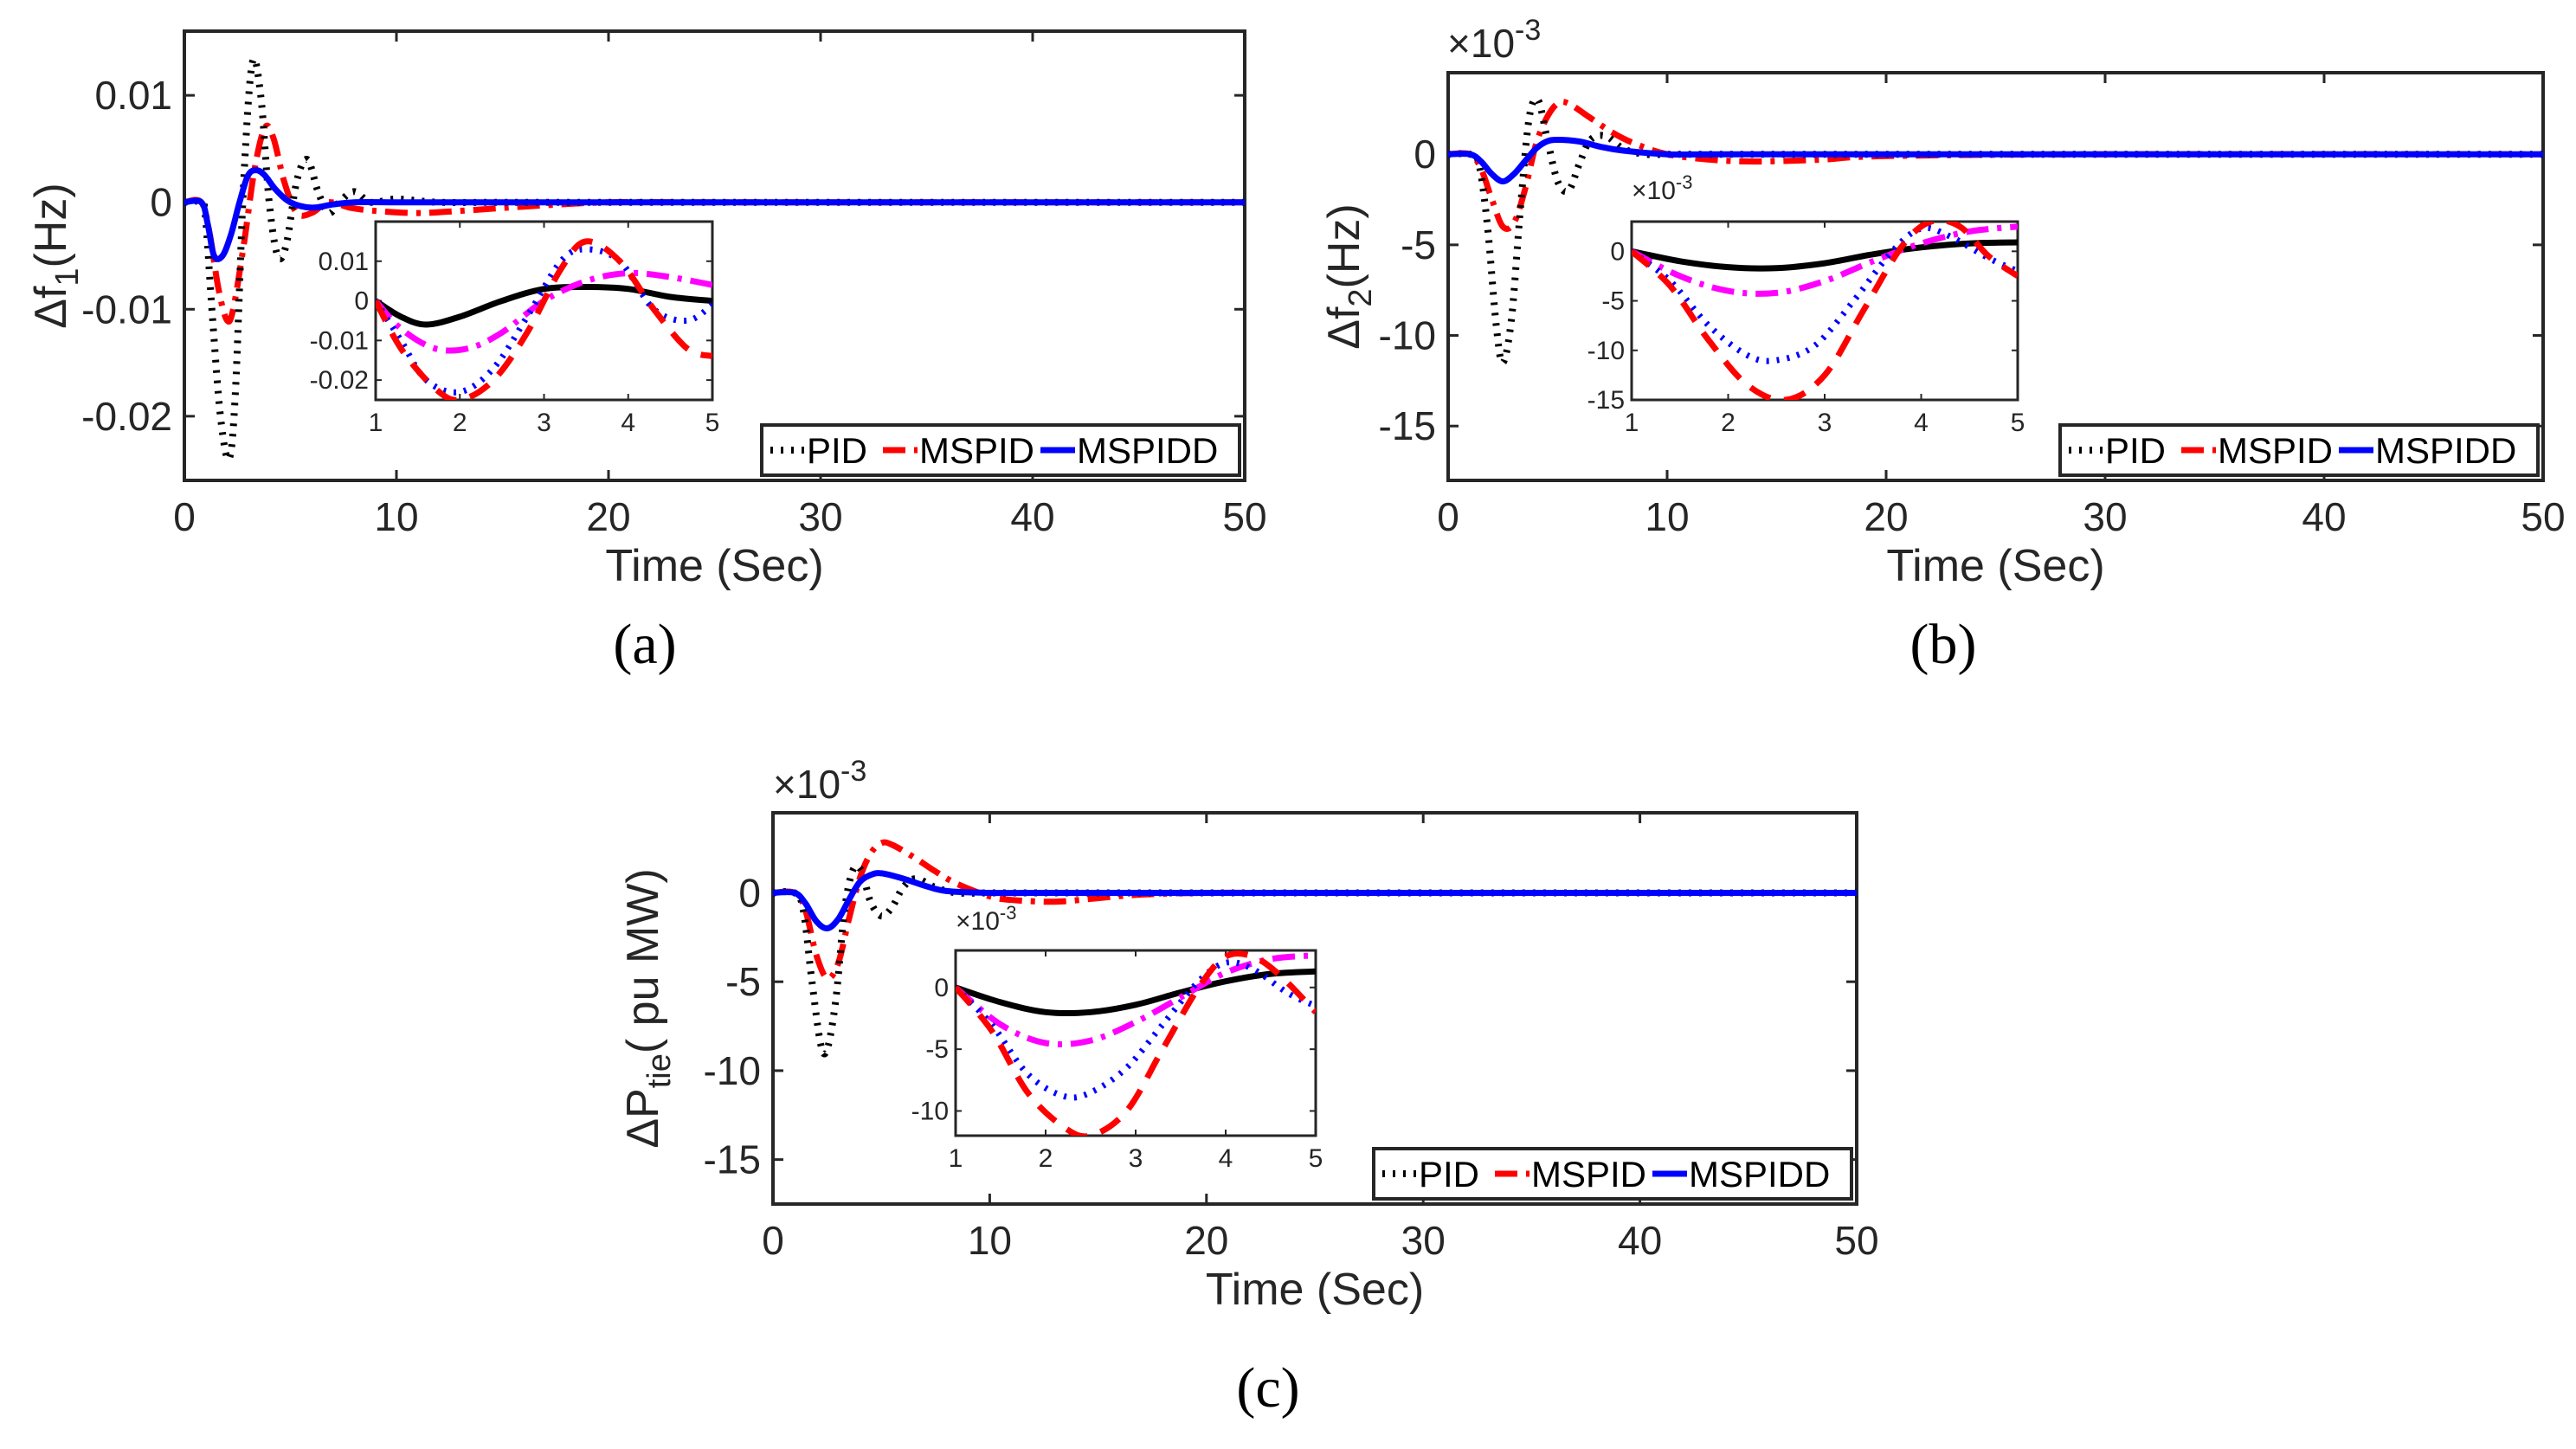 The width and height of the screenshot is (2576, 1449). I want to click on panel-label: (c), so click(1267, 1388).